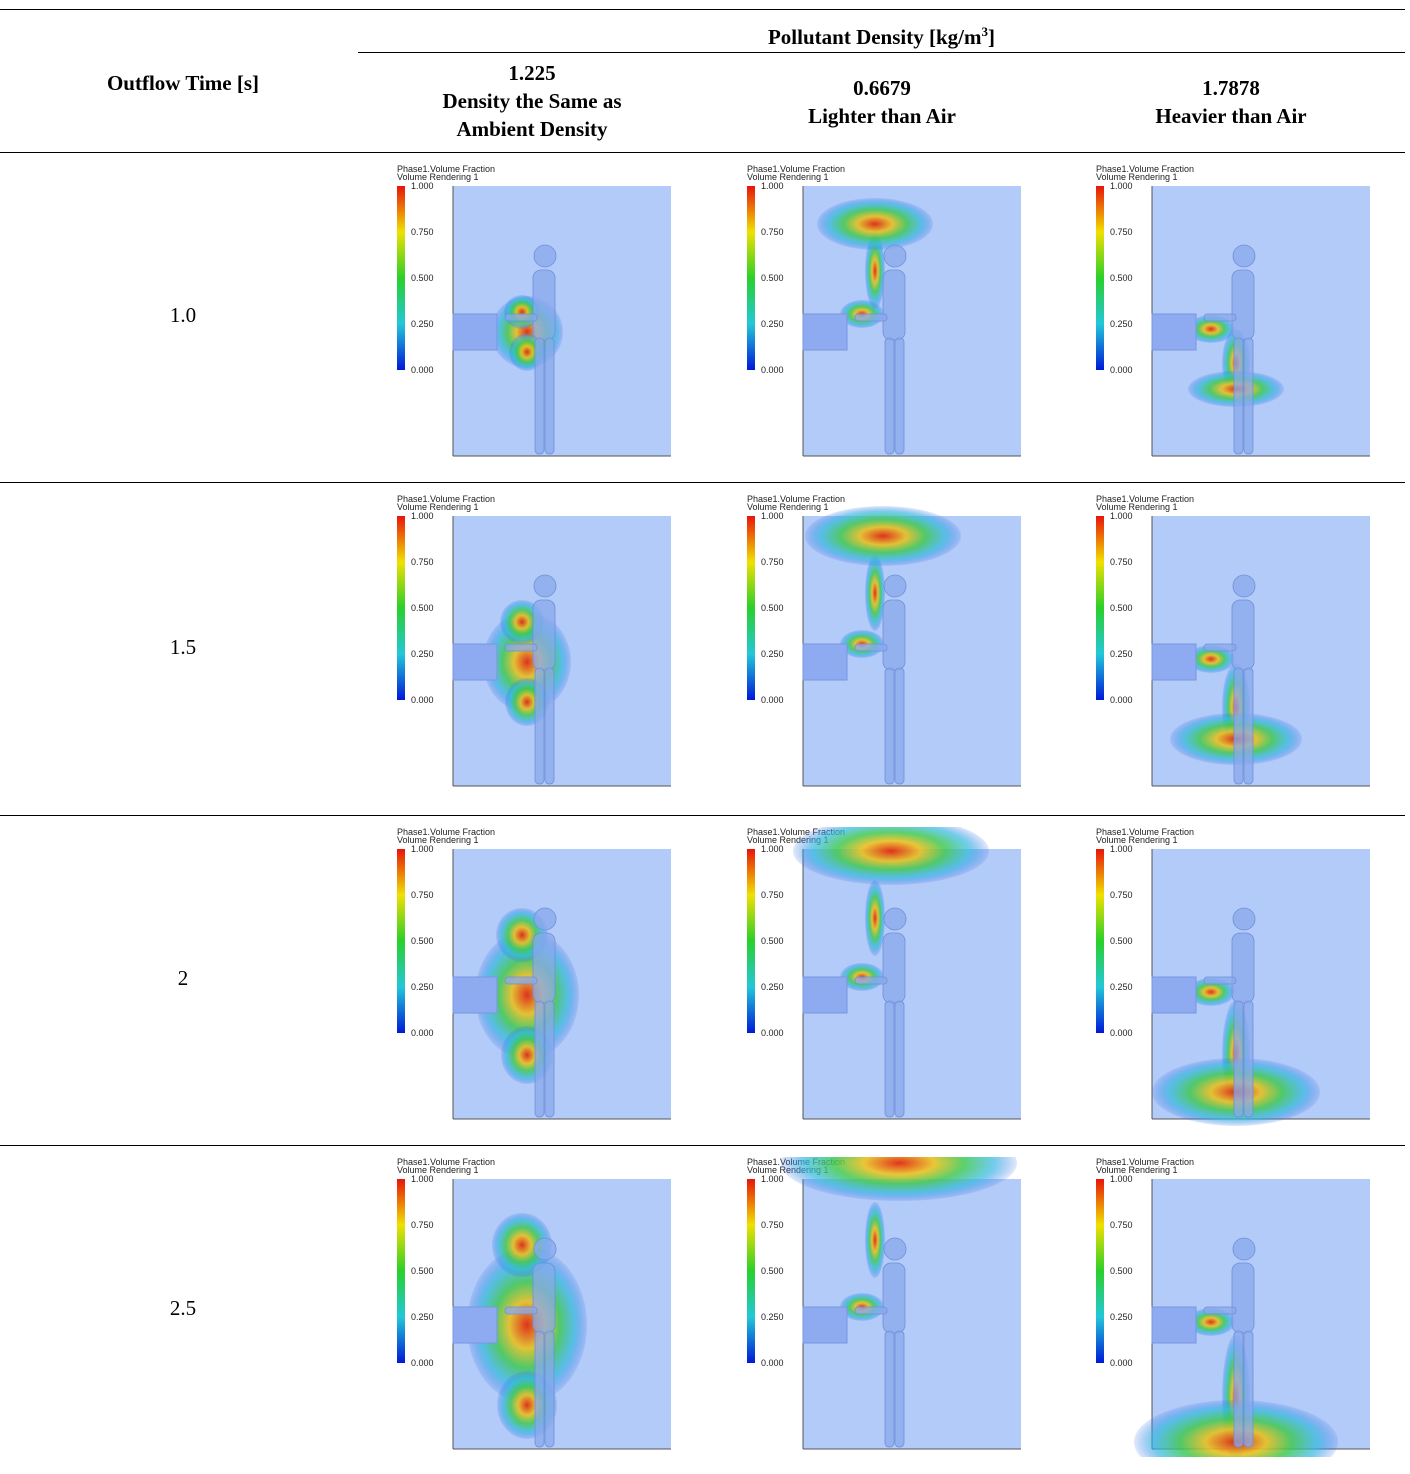 The height and width of the screenshot is (1474, 1410). What do you see at coordinates (881, 52) in the screenshot?
I see `group-rule` at bounding box center [881, 52].